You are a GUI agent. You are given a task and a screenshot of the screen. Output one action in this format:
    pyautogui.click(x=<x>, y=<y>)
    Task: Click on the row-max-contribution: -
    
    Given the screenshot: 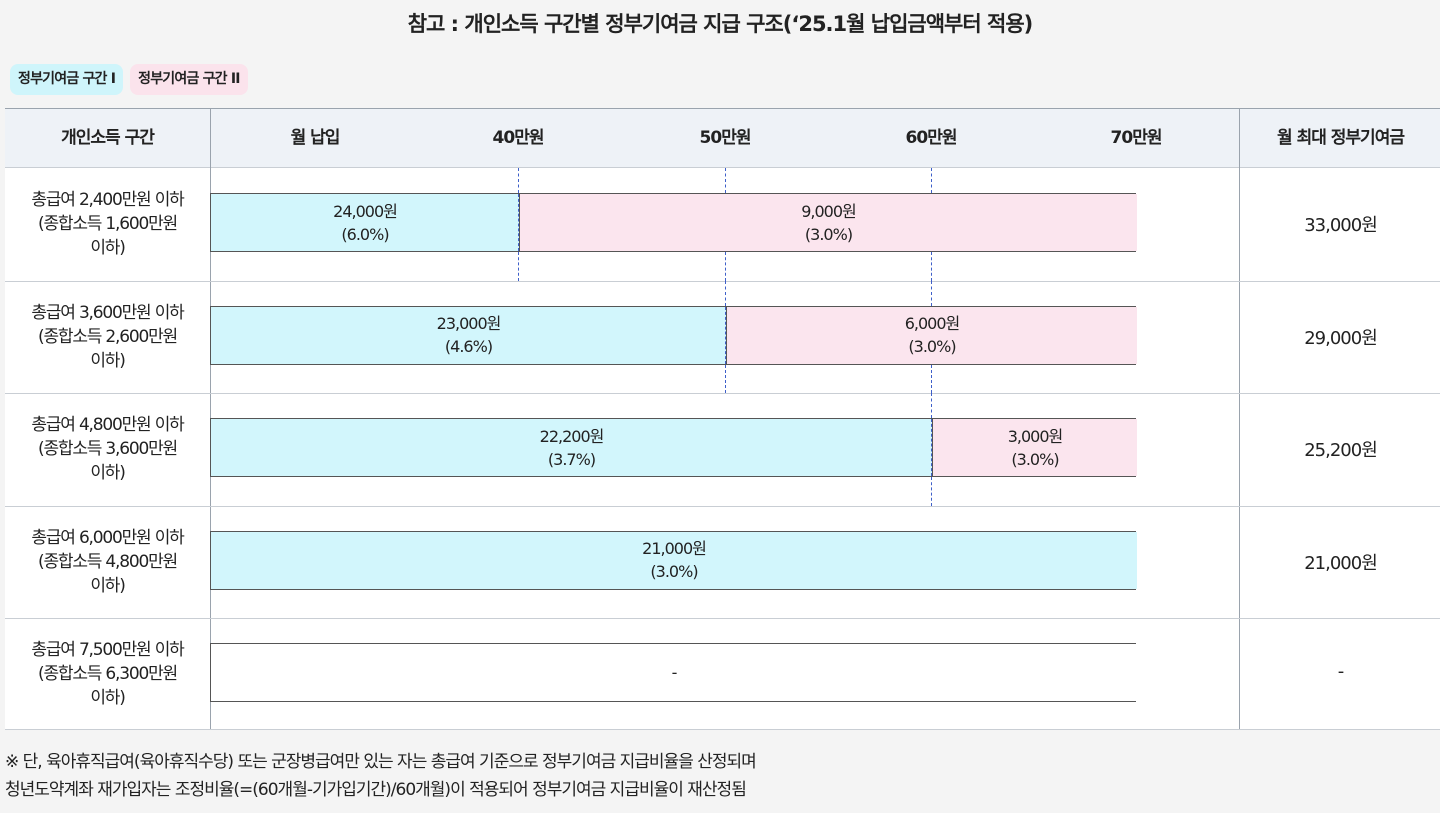 What is the action you would take?
    pyautogui.click(x=1341, y=671)
    